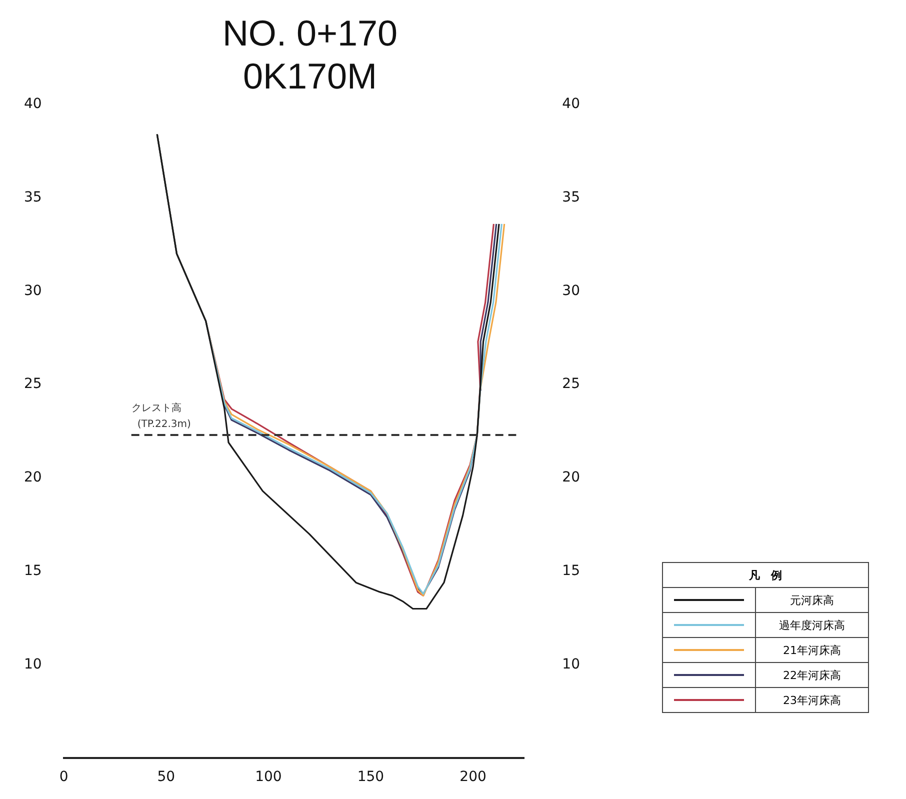  What do you see at coordinates (33, 664) in the screenshot?
I see `y-tick-label: 10` at bounding box center [33, 664].